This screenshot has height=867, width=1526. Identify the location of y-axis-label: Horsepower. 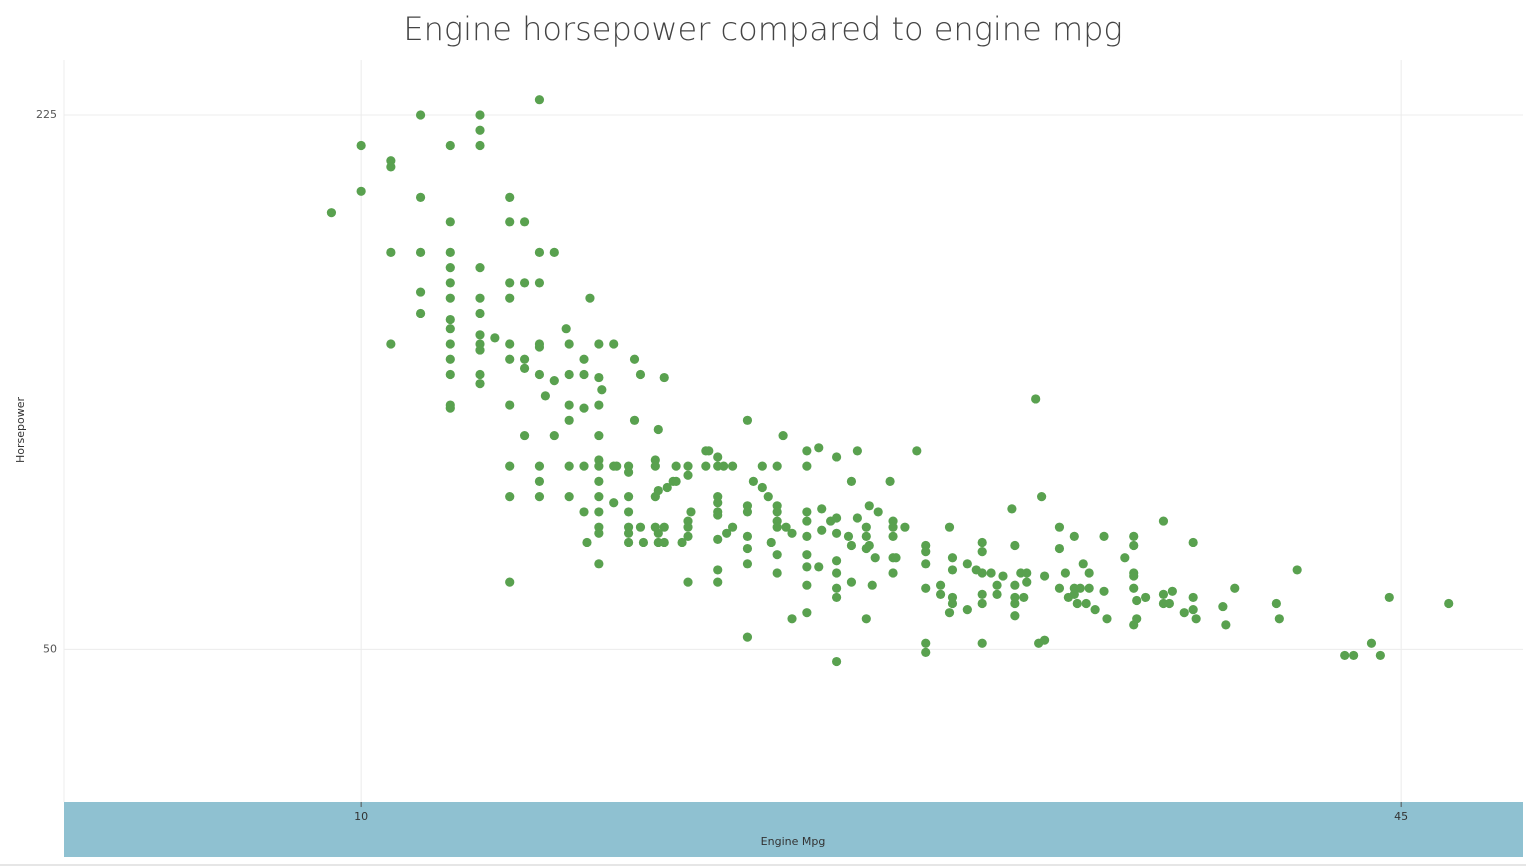
(20, 430).